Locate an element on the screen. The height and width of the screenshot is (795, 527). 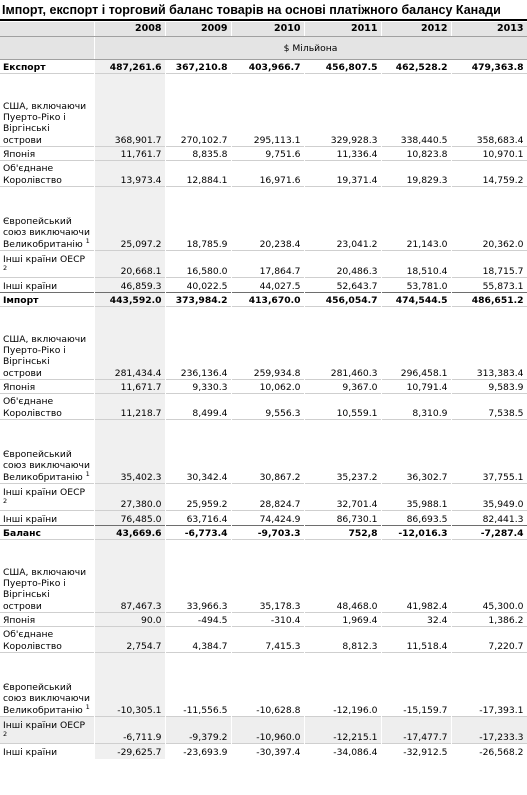
row-value: 10,559.1 is located at coordinates (343, 406).